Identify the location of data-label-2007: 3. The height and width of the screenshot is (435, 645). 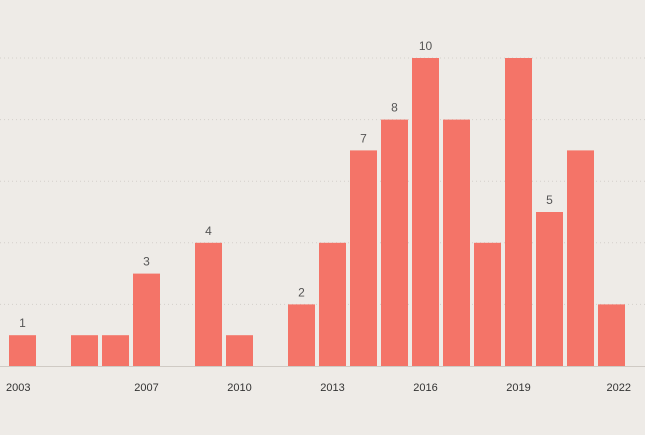
(146, 262).